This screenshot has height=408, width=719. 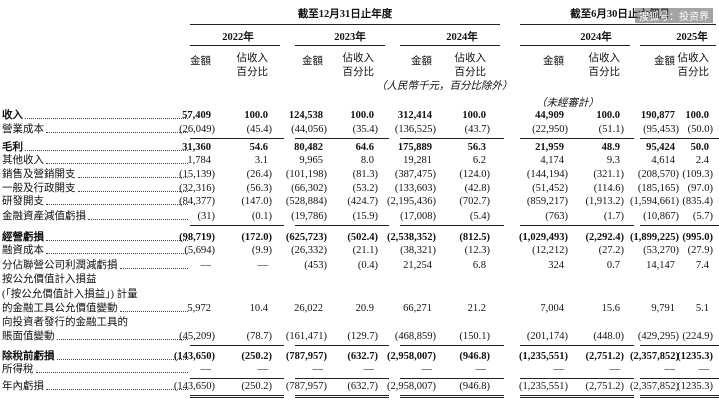 What do you see at coordinates (196, 147) in the screenshot?
I see `cell: 31,360` at bounding box center [196, 147].